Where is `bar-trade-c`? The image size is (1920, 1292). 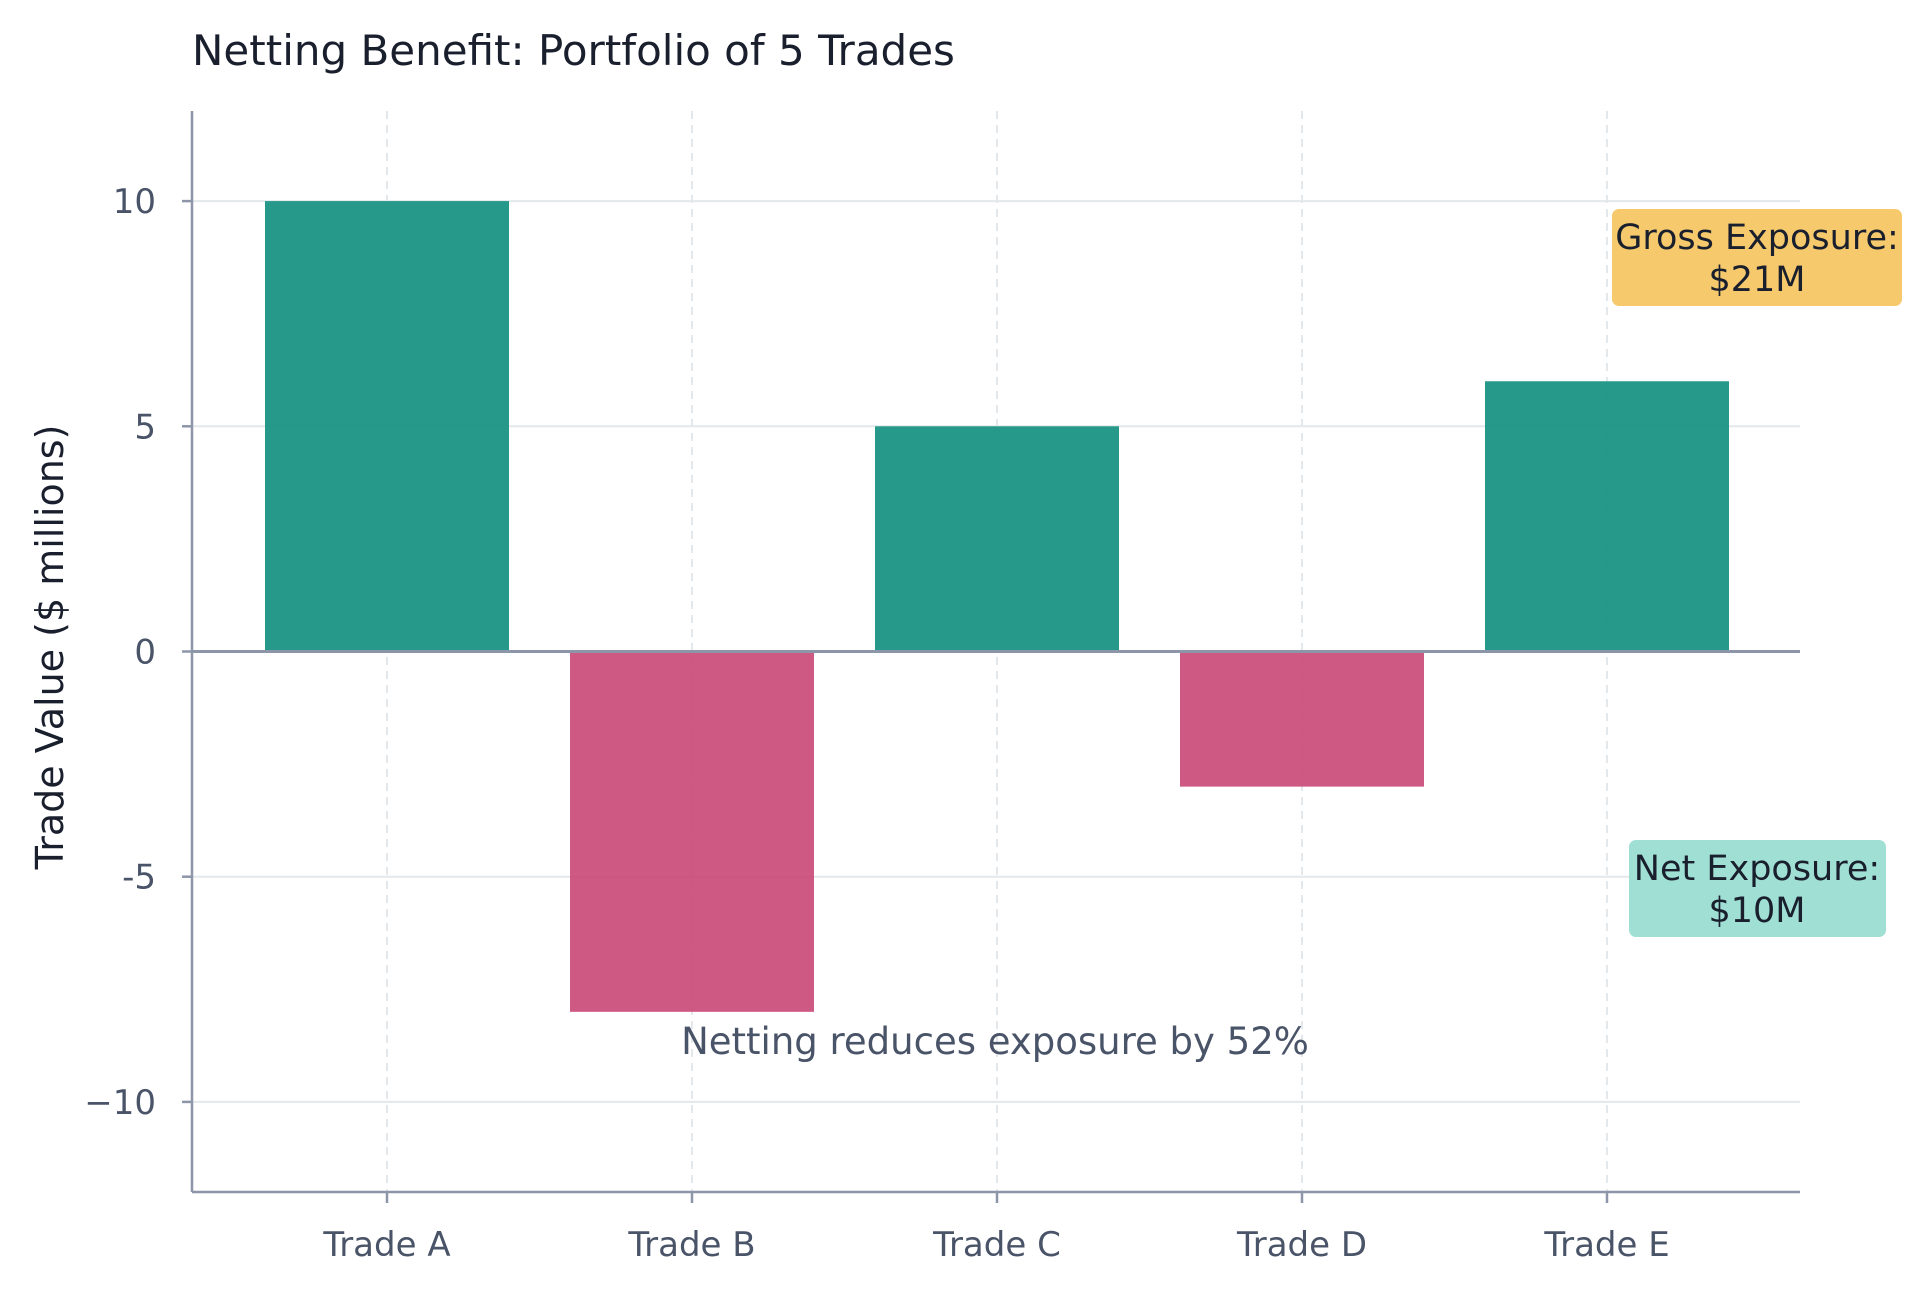 bar-trade-c is located at coordinates (997, 539).